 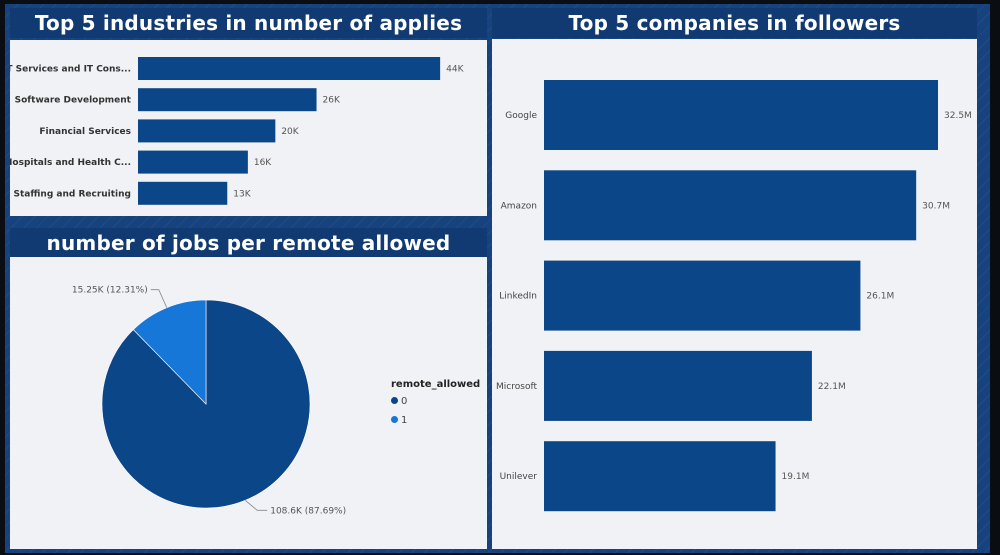 I want to click on industries-category-label-4: Staffing and Recruiting, so click(x=72, y=194).